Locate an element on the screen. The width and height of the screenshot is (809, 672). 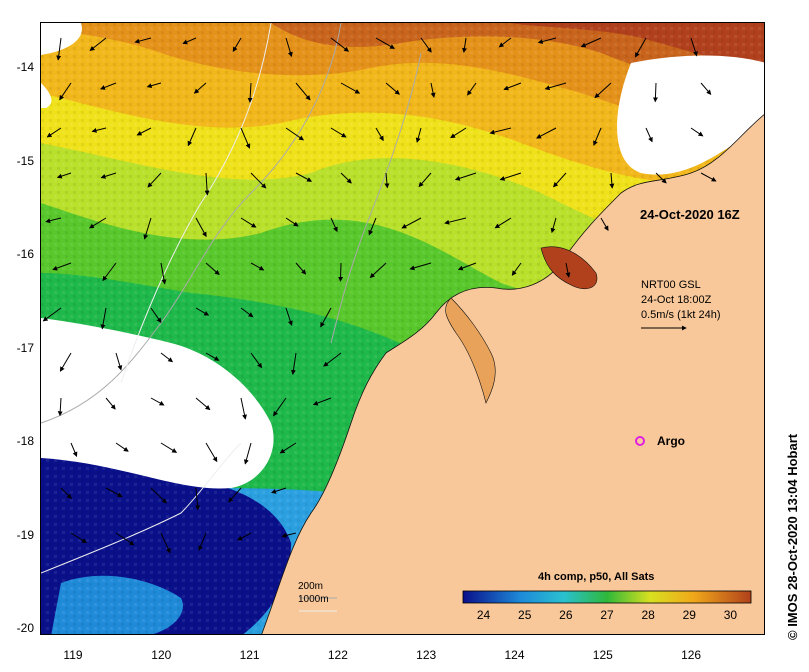
x-tick-label: 123 is located at coordinates (426, 655).